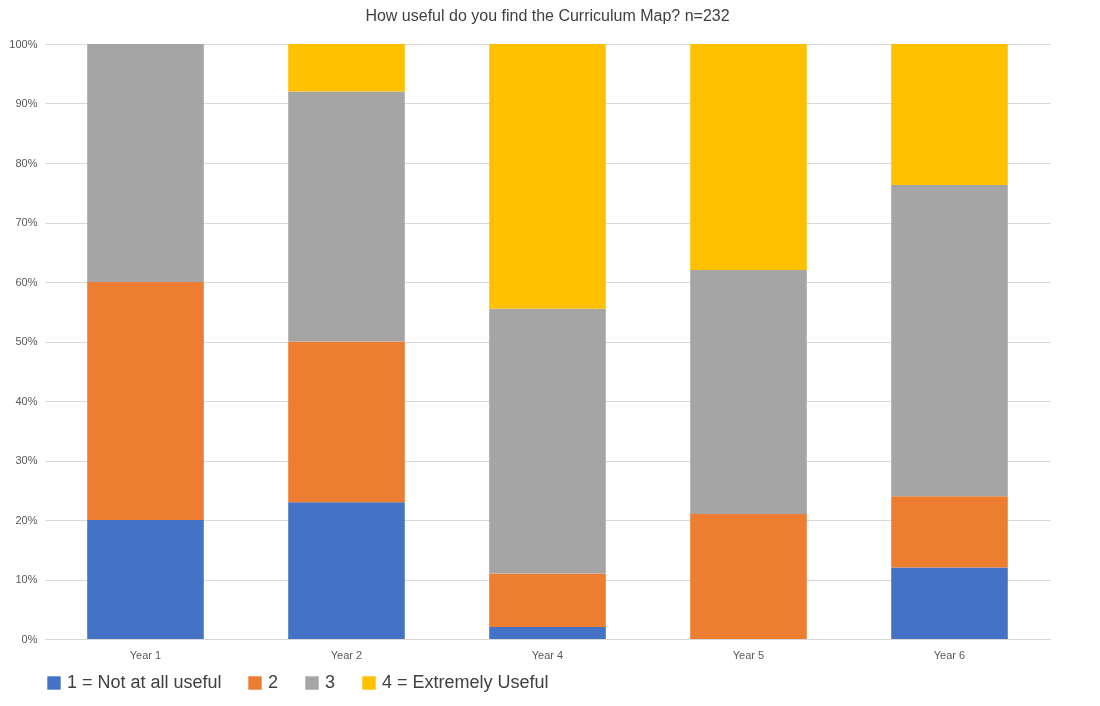 This screenshot has height=706, width=1100. What do you see at coordinates (145, 654) in the screenshot?
I see `x-tick-label: Year 1` at bounding box center [145, 654].